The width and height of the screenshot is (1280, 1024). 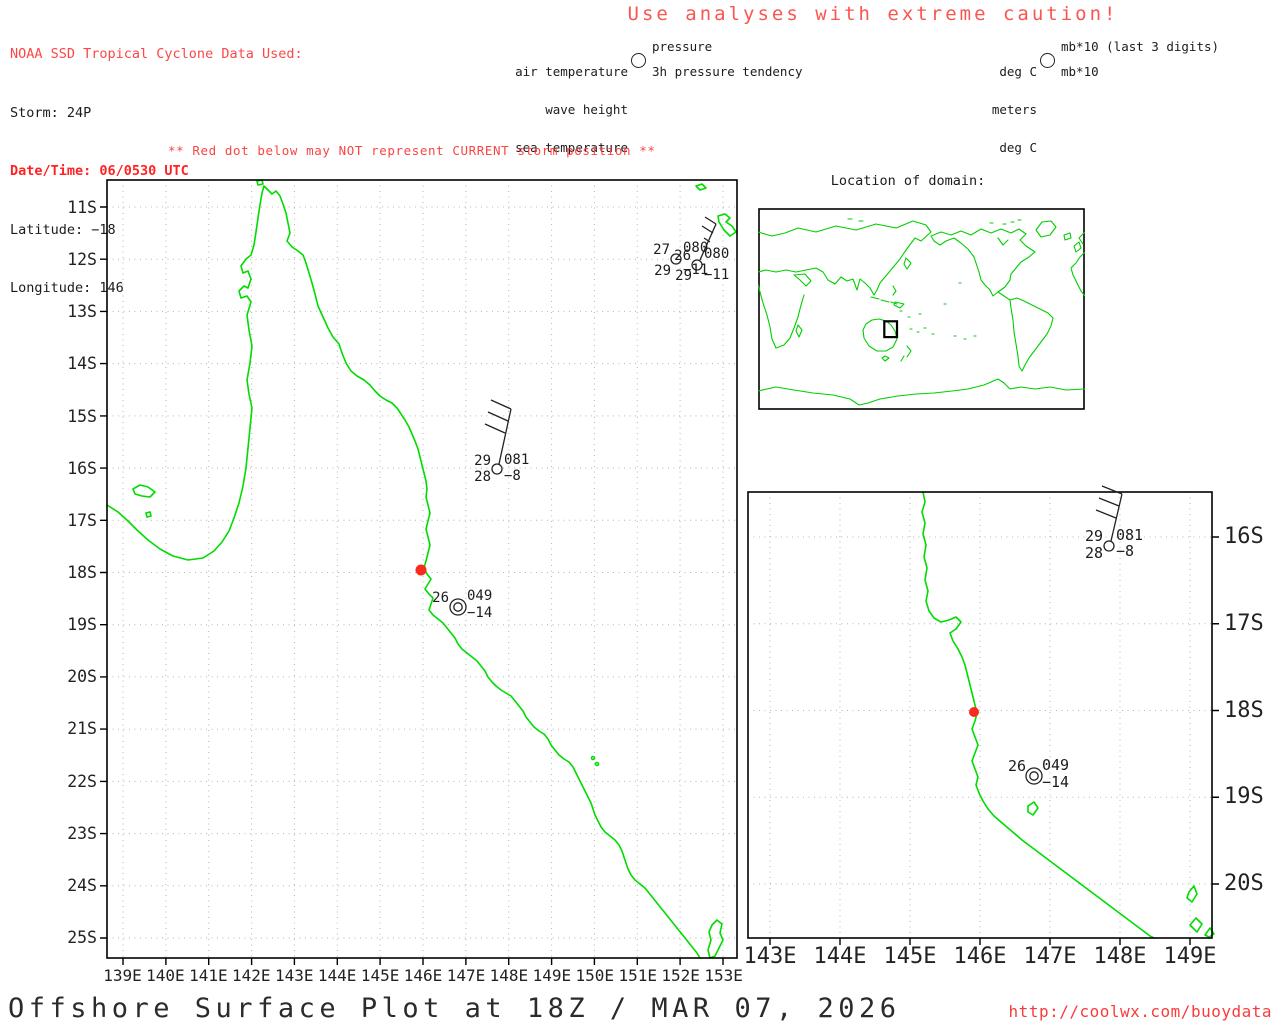 What do you see at coordinates (1215, 710) in the screenshot?
I see `inset-map-right-ticks` at bounding box center [1215, 710].